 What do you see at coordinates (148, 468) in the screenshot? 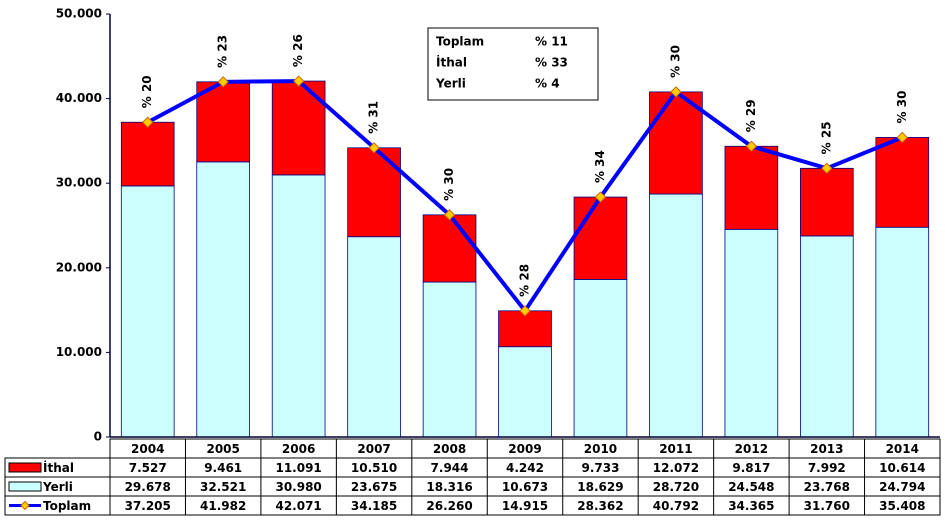
I see `table-value: 7.527` at bounding box center [148, 468].